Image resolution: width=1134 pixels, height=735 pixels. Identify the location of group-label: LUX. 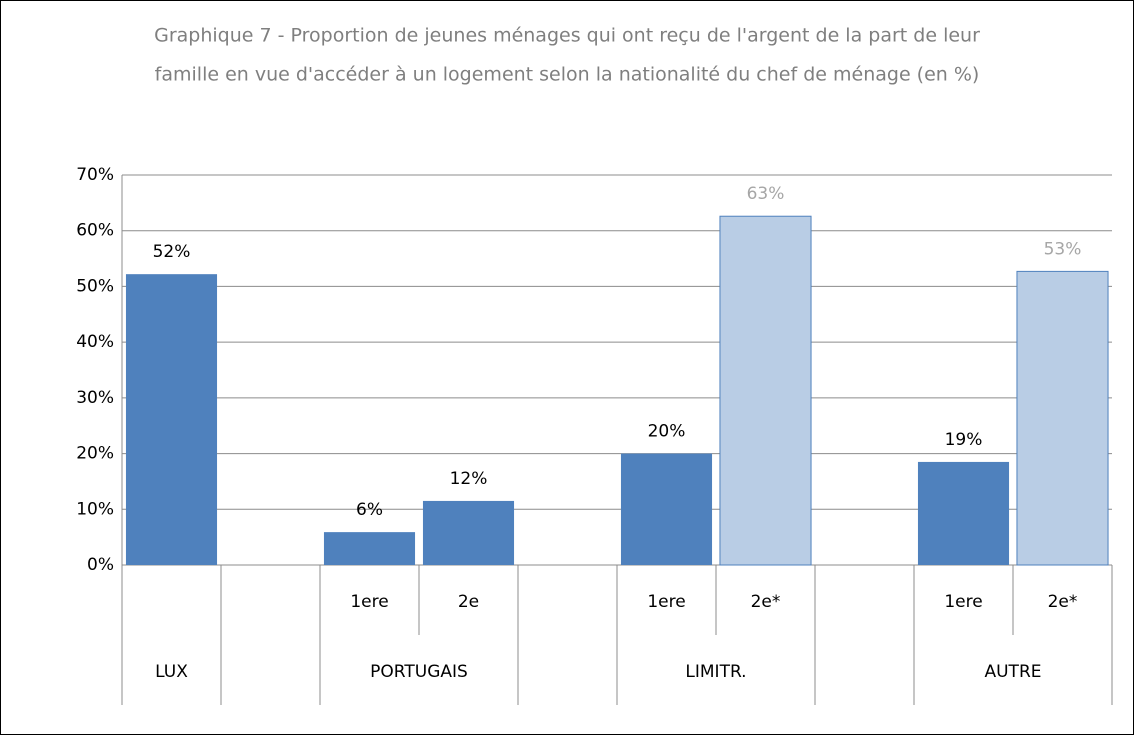
(171, 672).